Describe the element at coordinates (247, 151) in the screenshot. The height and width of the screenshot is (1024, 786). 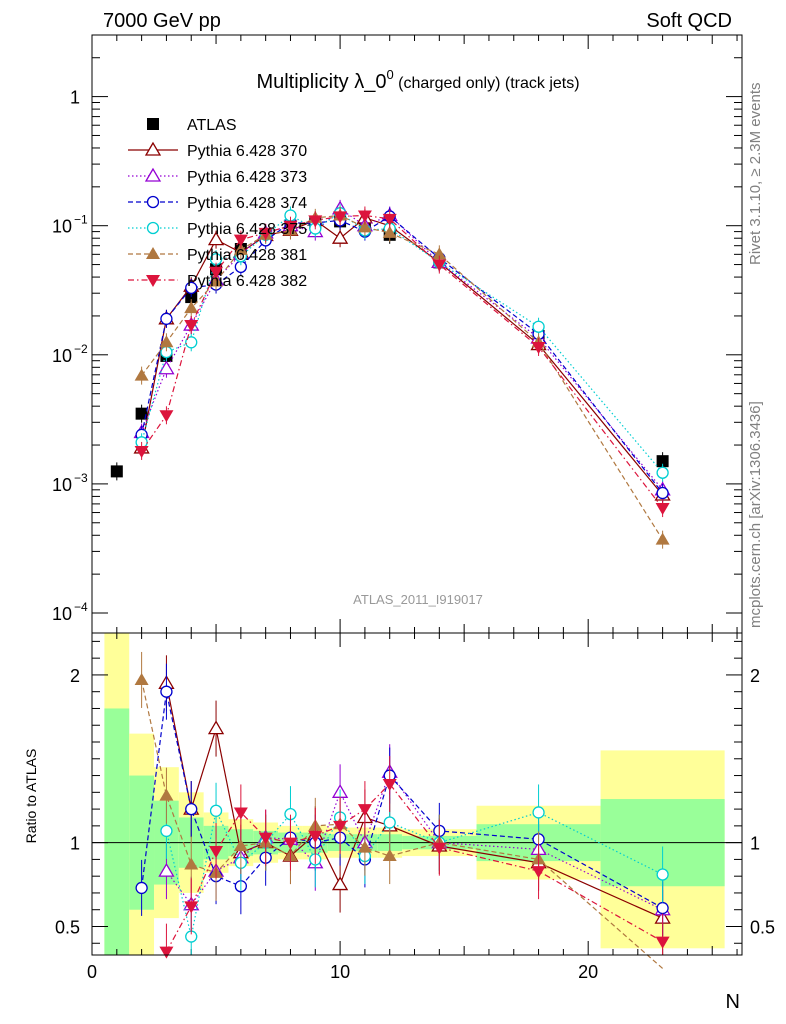
I see `legend-label: Pythia 6.428 370` at that location.